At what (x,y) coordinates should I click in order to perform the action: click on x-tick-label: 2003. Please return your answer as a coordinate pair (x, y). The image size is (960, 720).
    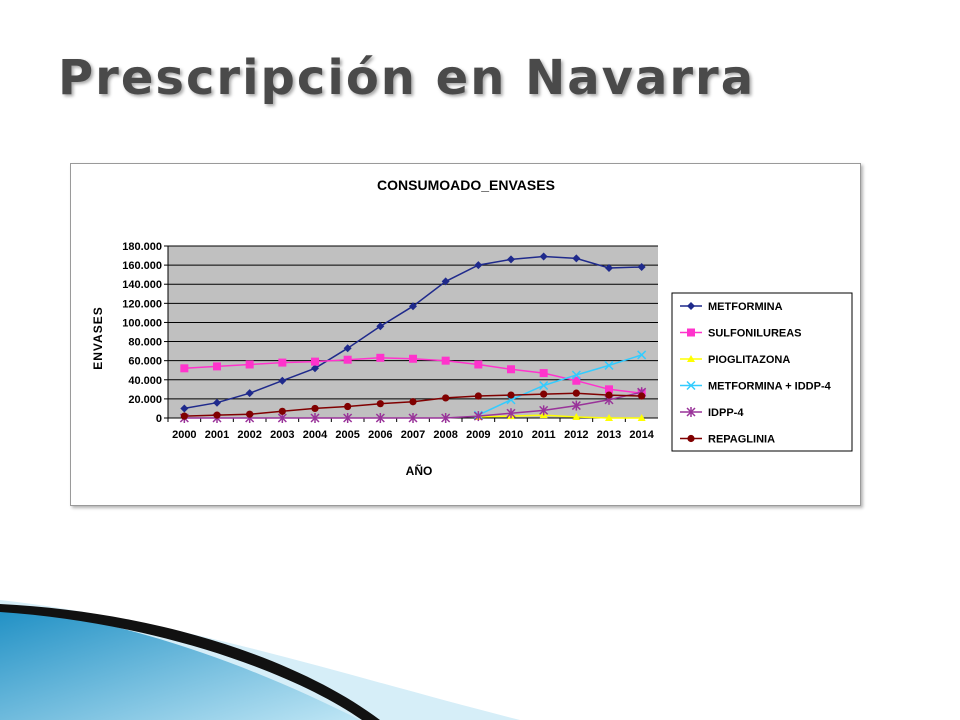
    Looking at the image, I should click on (282, 435).